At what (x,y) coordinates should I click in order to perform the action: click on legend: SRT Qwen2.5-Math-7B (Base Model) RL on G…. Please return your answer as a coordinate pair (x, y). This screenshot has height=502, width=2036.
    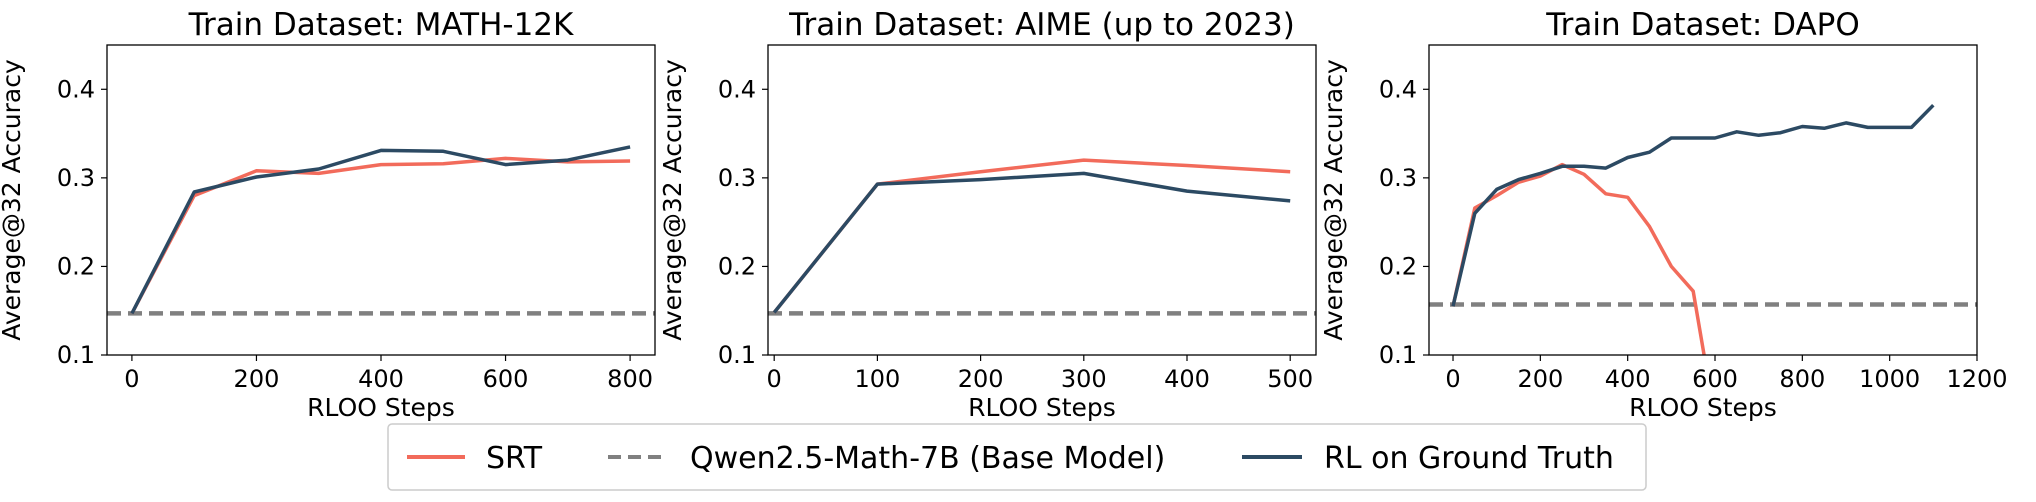
    Looking at the image, I should click on (1017, 457).